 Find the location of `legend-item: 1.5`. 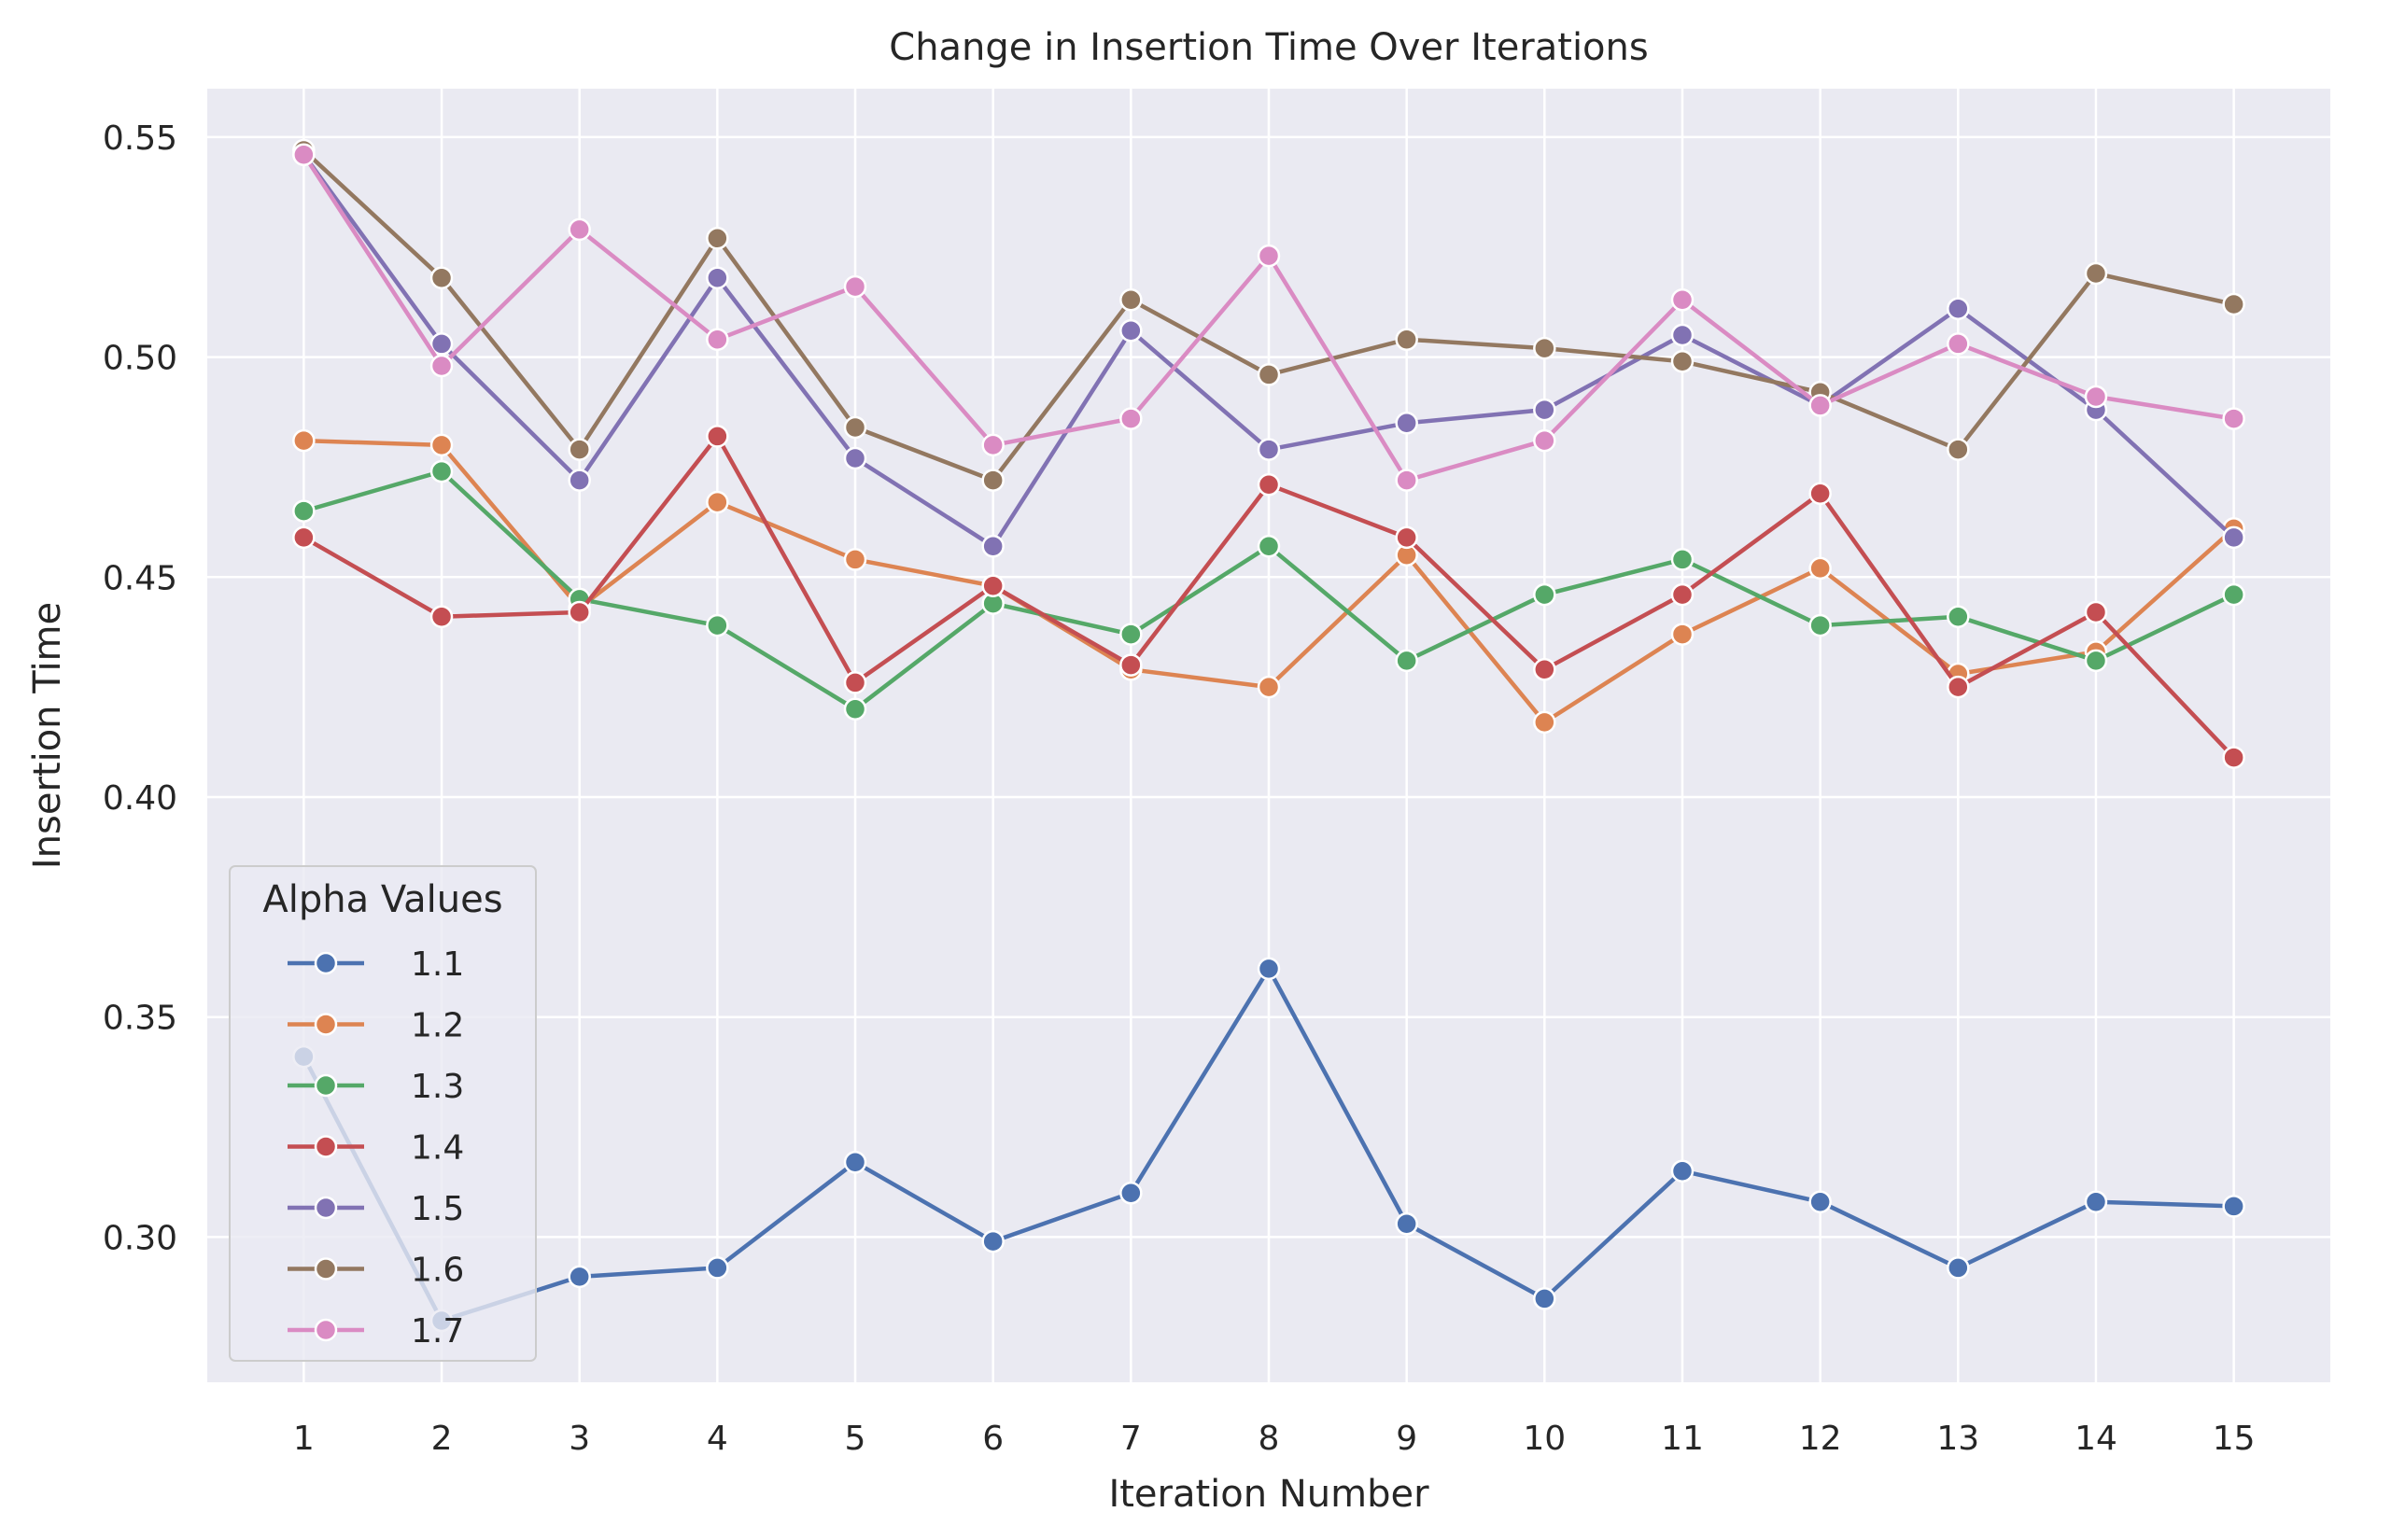

legend-item: 1.5 is located at coordinates (376, 1209).